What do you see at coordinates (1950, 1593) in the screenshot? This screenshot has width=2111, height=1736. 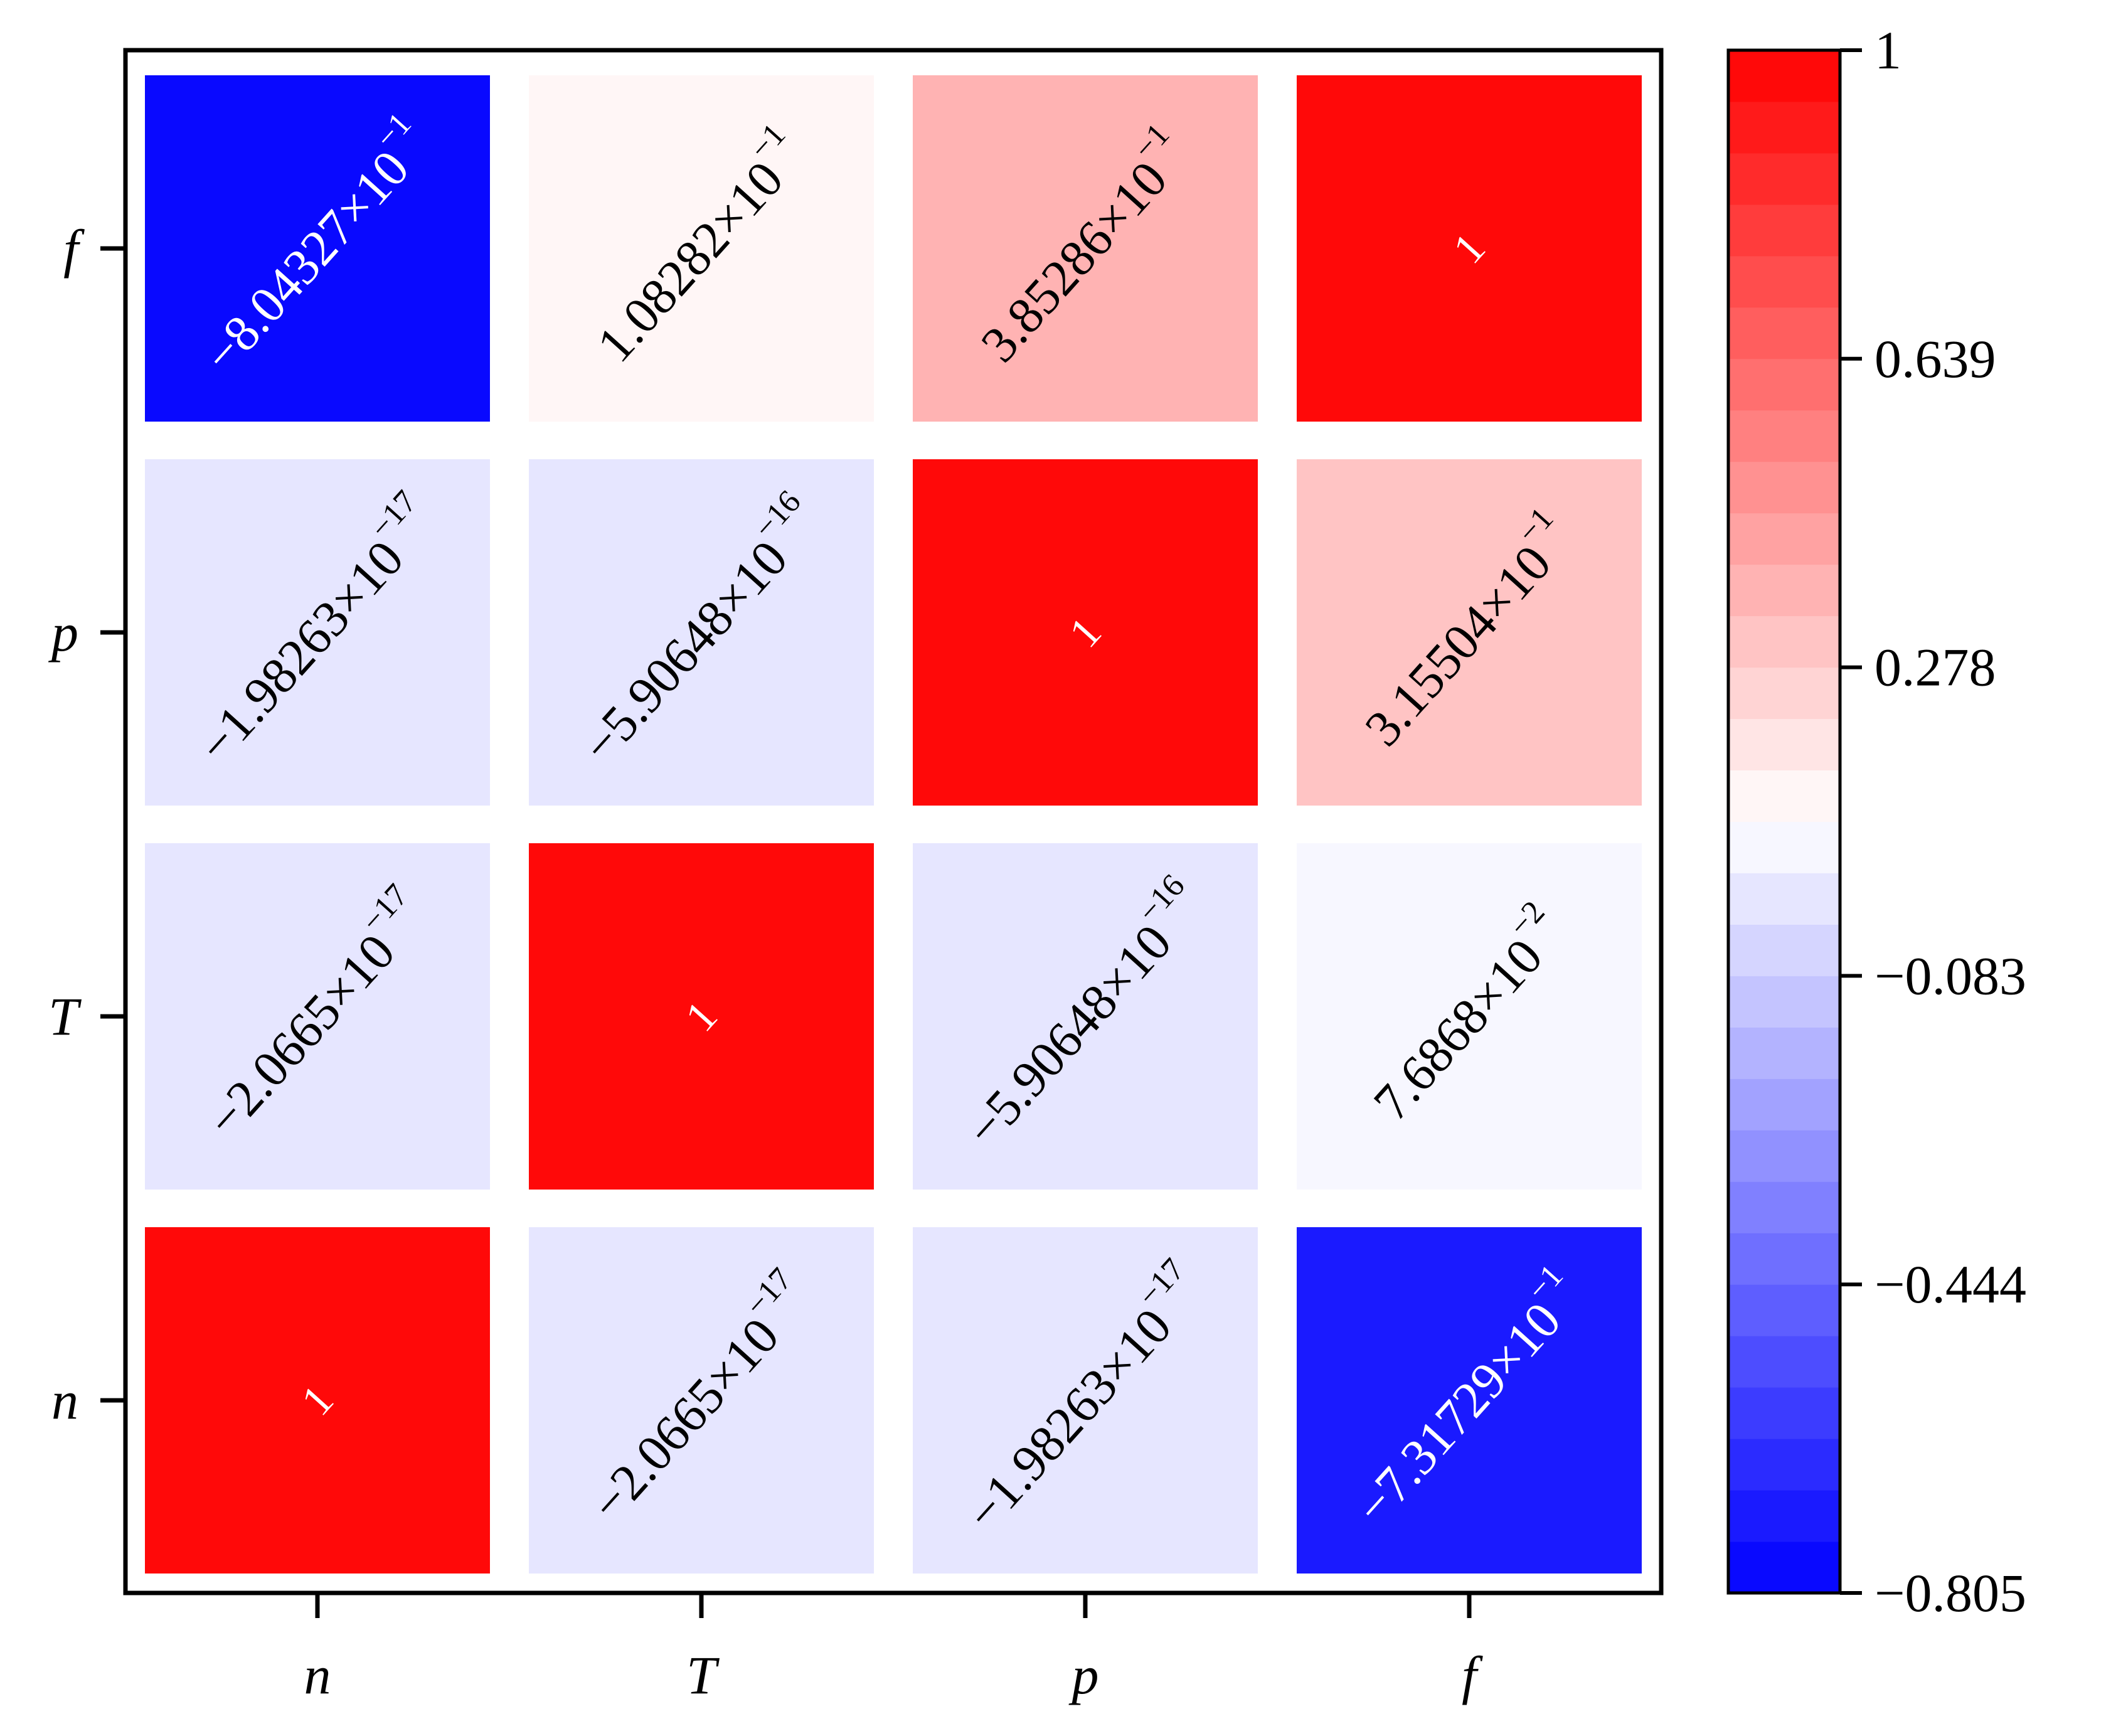 I see `colorbar-tick-label: −0.805` at bounding box center [1950, 1593].